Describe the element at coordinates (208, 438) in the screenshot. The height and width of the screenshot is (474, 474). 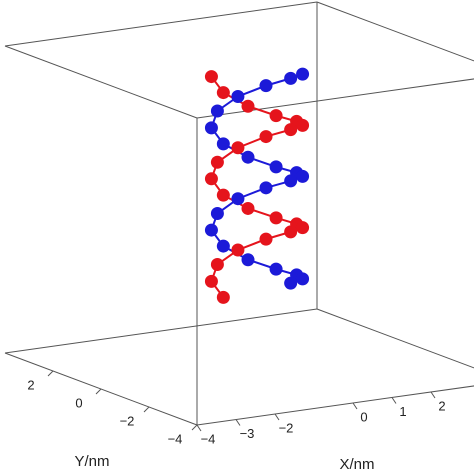
I see `x-tick-label: −4` at that location.